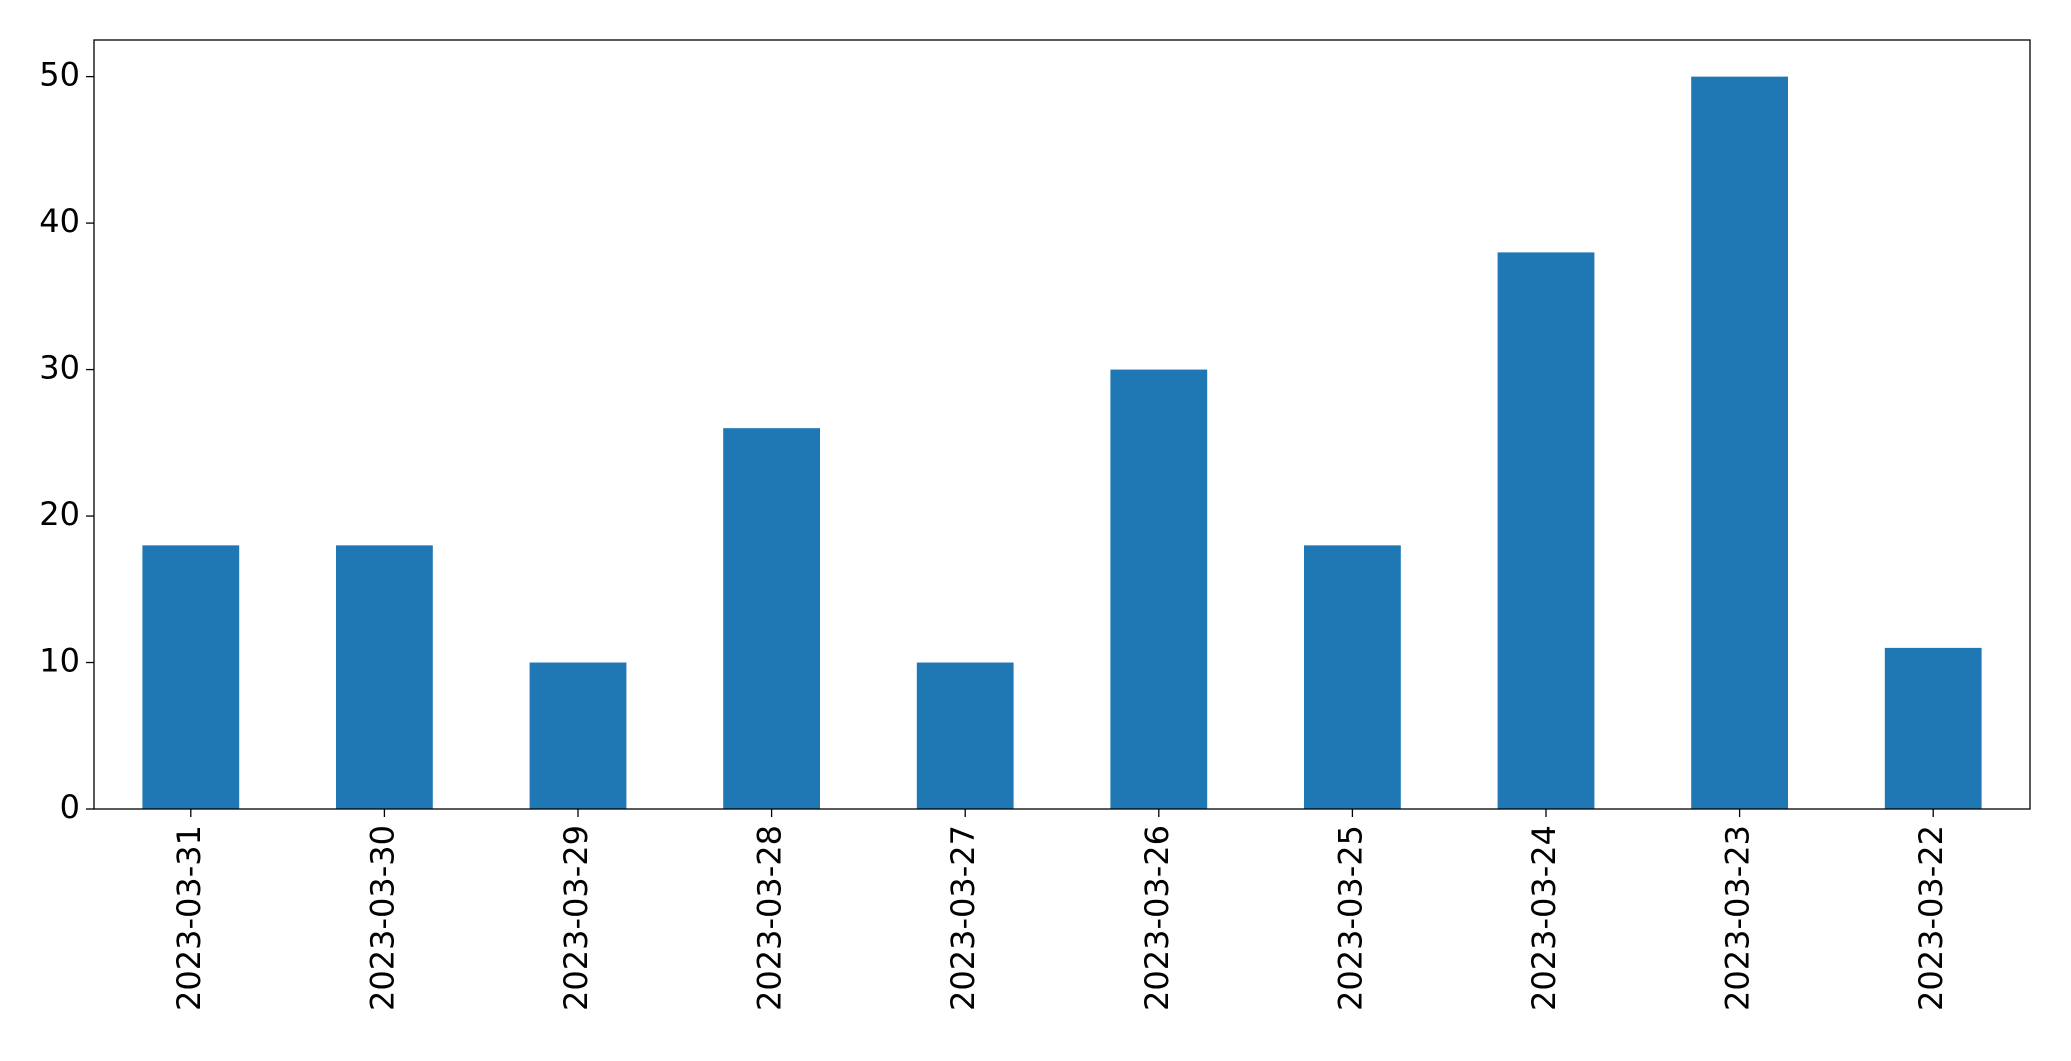 The width and height of the screenshot is (2071, 1061). I want to click on y-tick-label: 40, so click(59, 221).